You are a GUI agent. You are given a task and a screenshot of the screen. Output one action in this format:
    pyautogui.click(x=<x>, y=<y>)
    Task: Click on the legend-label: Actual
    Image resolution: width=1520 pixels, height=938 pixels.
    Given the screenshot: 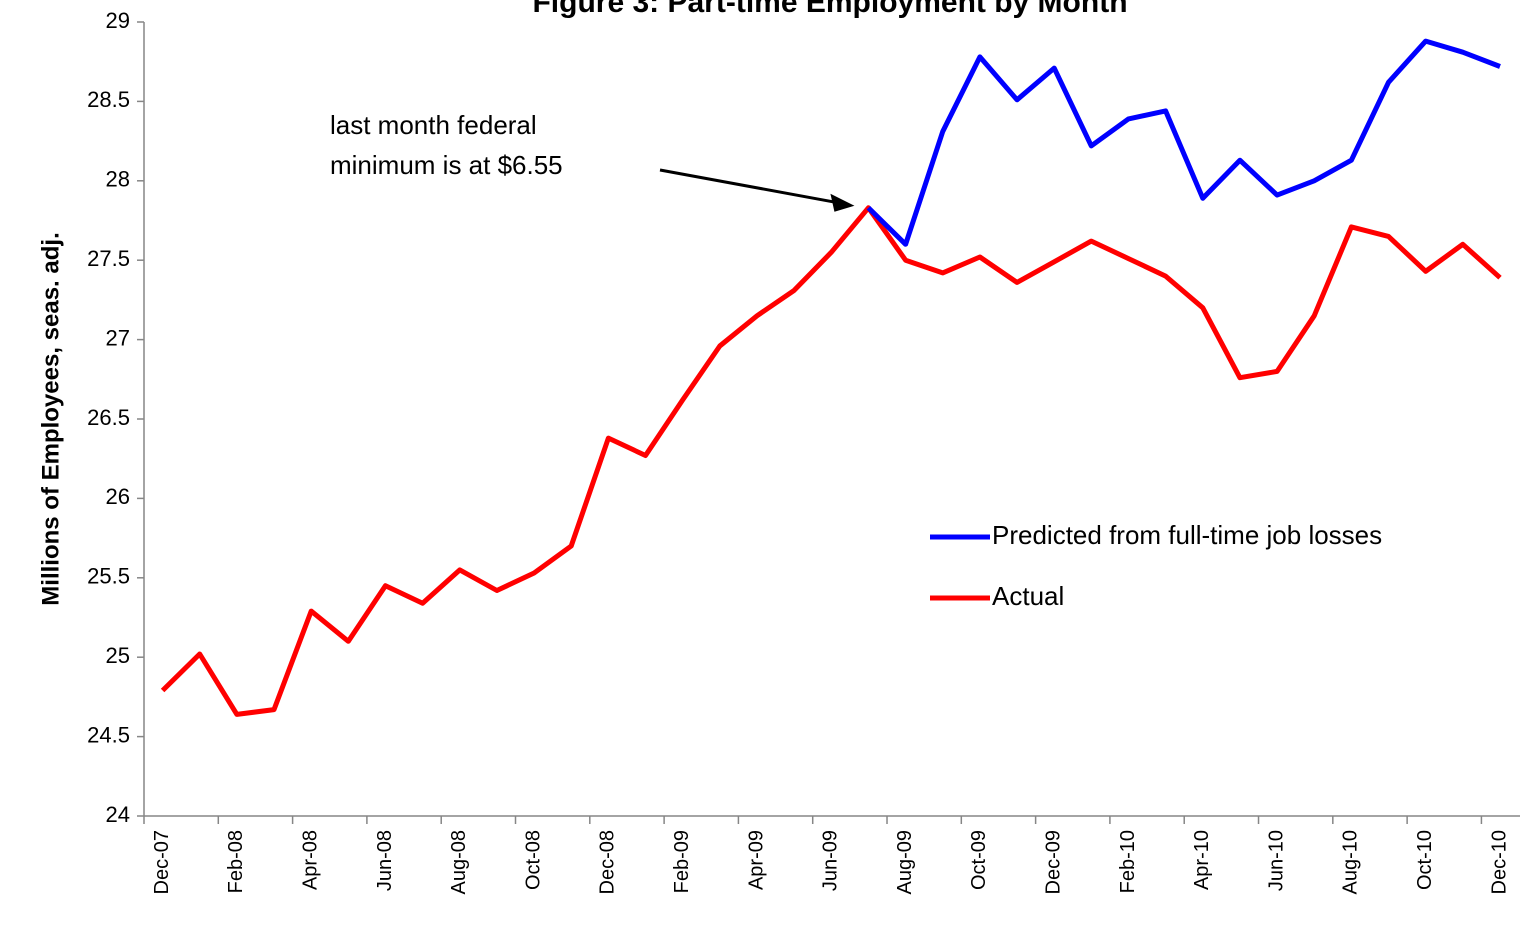 What is the action you would take?
    pyautogui.click(x=1028, y=596)
    